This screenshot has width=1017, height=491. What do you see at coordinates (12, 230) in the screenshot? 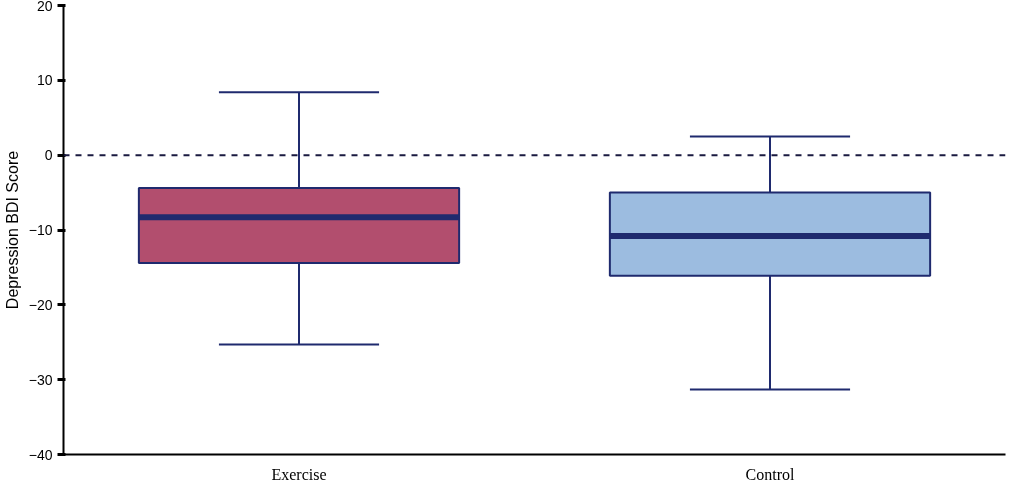
I see `y-axis-title: Depression BDI Score` at bounding box center [12, 230].